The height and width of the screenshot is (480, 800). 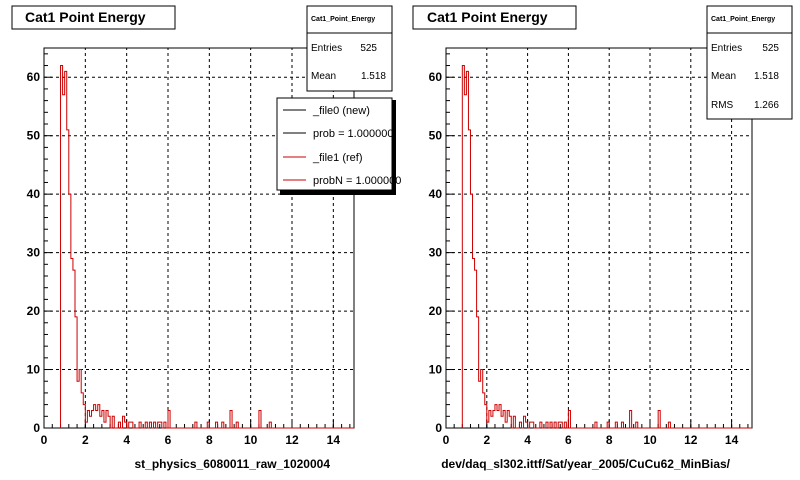 I want to click on legend-label-2: _file1 (ref), so click(x=337, y=158).